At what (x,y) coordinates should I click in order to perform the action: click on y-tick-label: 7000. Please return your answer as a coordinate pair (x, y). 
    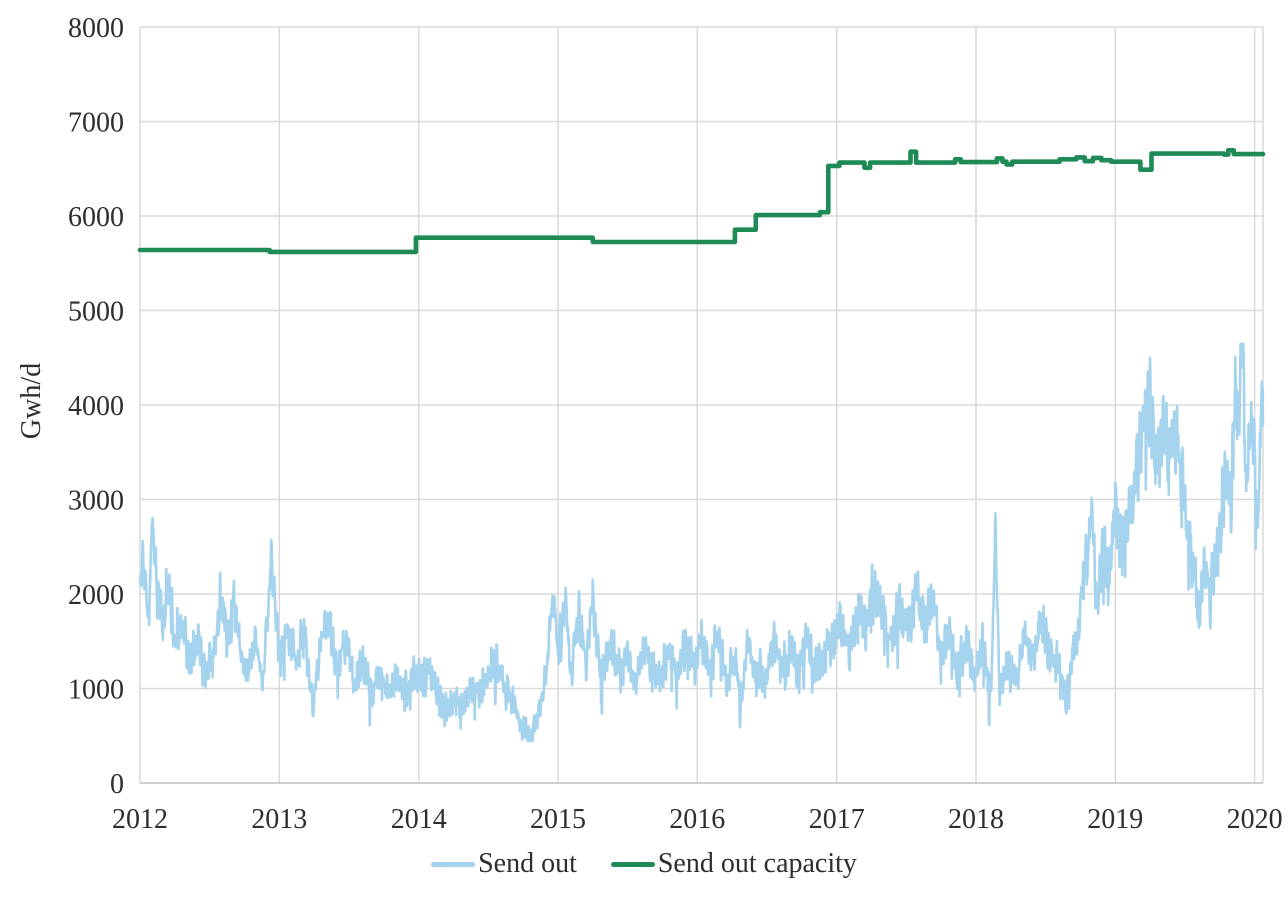
    Looking at the image, I should click on (96, 123).